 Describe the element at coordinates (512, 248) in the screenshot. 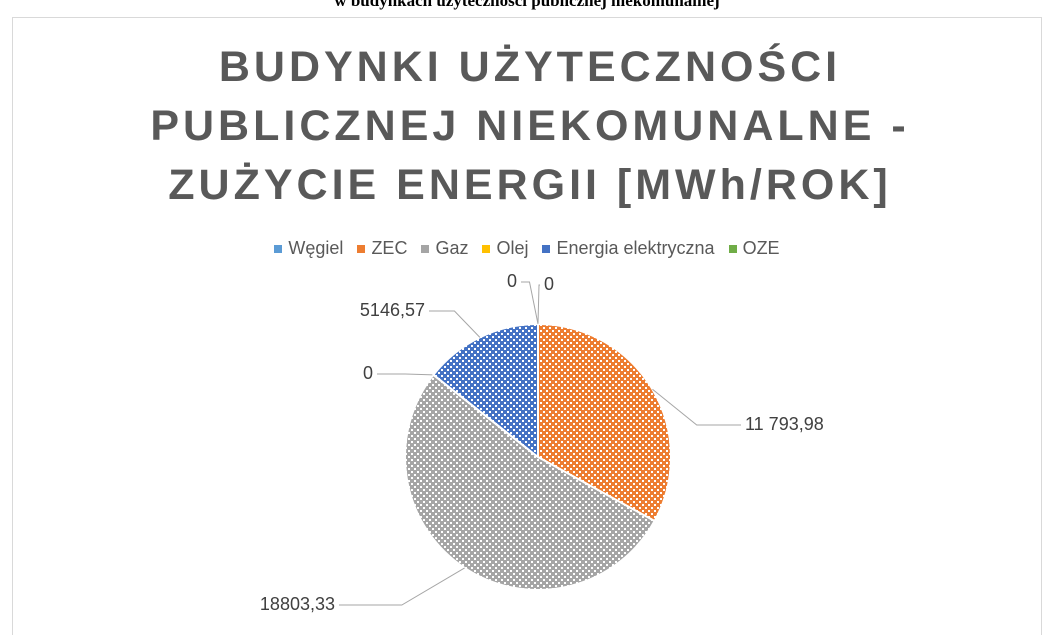

I see `legend-label: Olej` at that location.